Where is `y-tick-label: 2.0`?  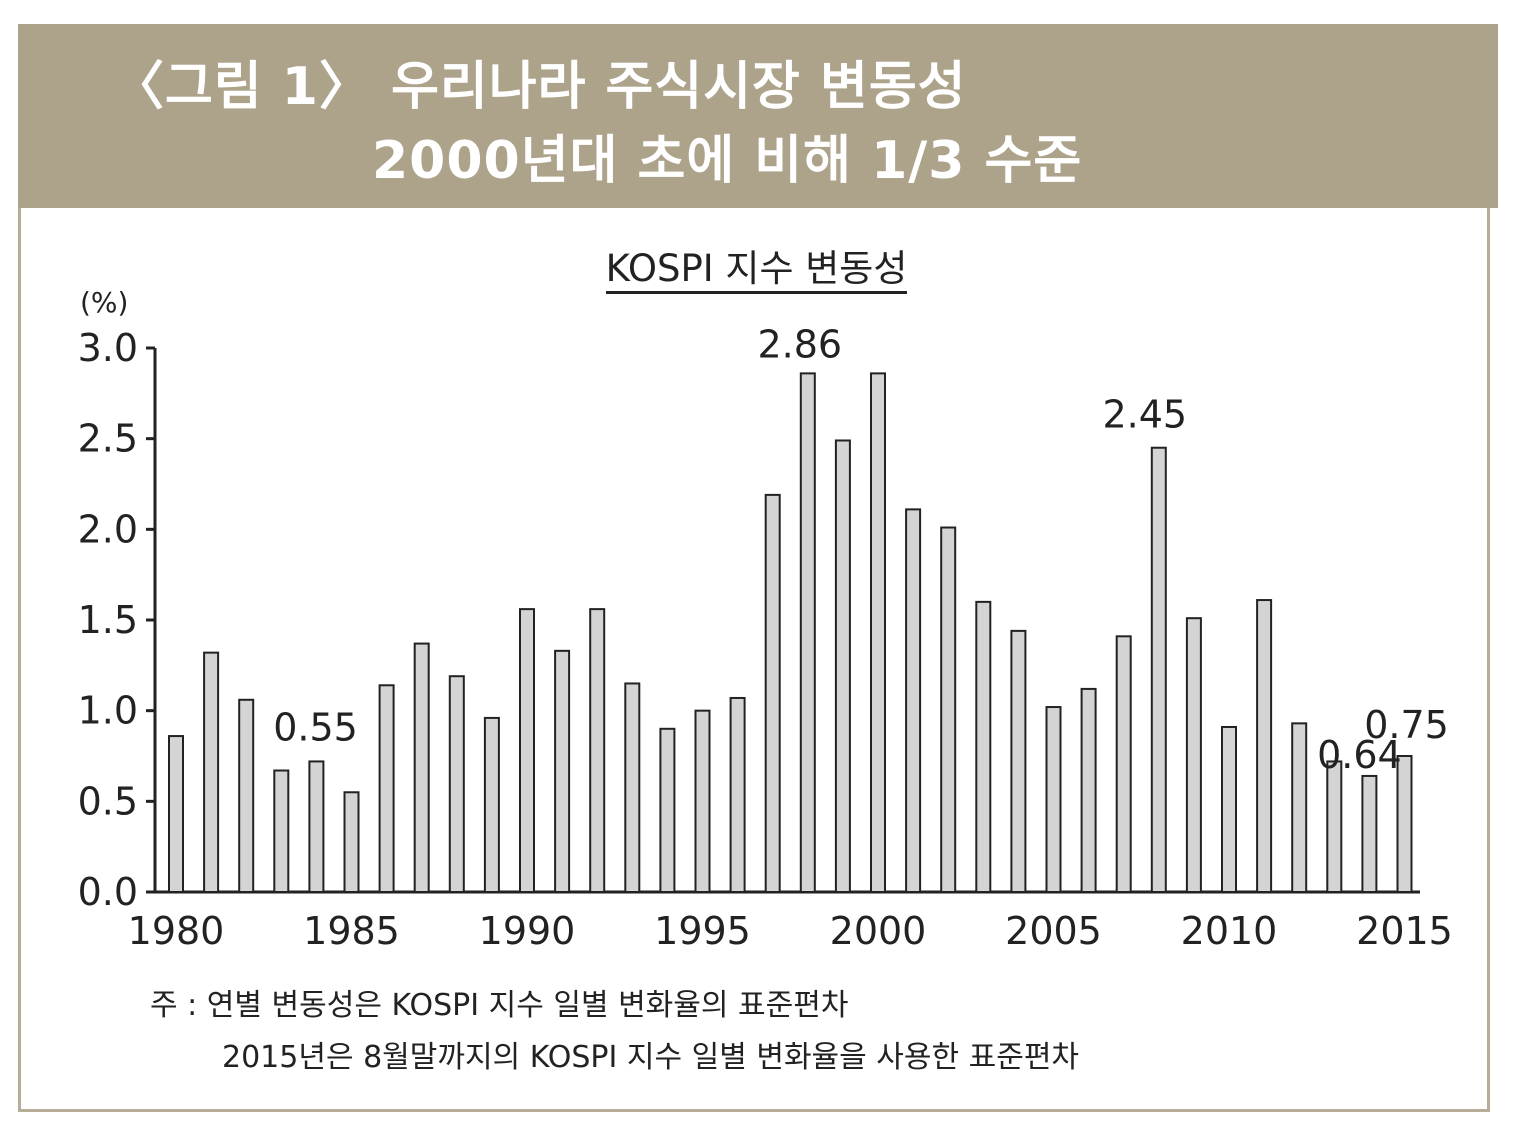
y-tick-label: 2.0 is located at coordinates (108, 529).